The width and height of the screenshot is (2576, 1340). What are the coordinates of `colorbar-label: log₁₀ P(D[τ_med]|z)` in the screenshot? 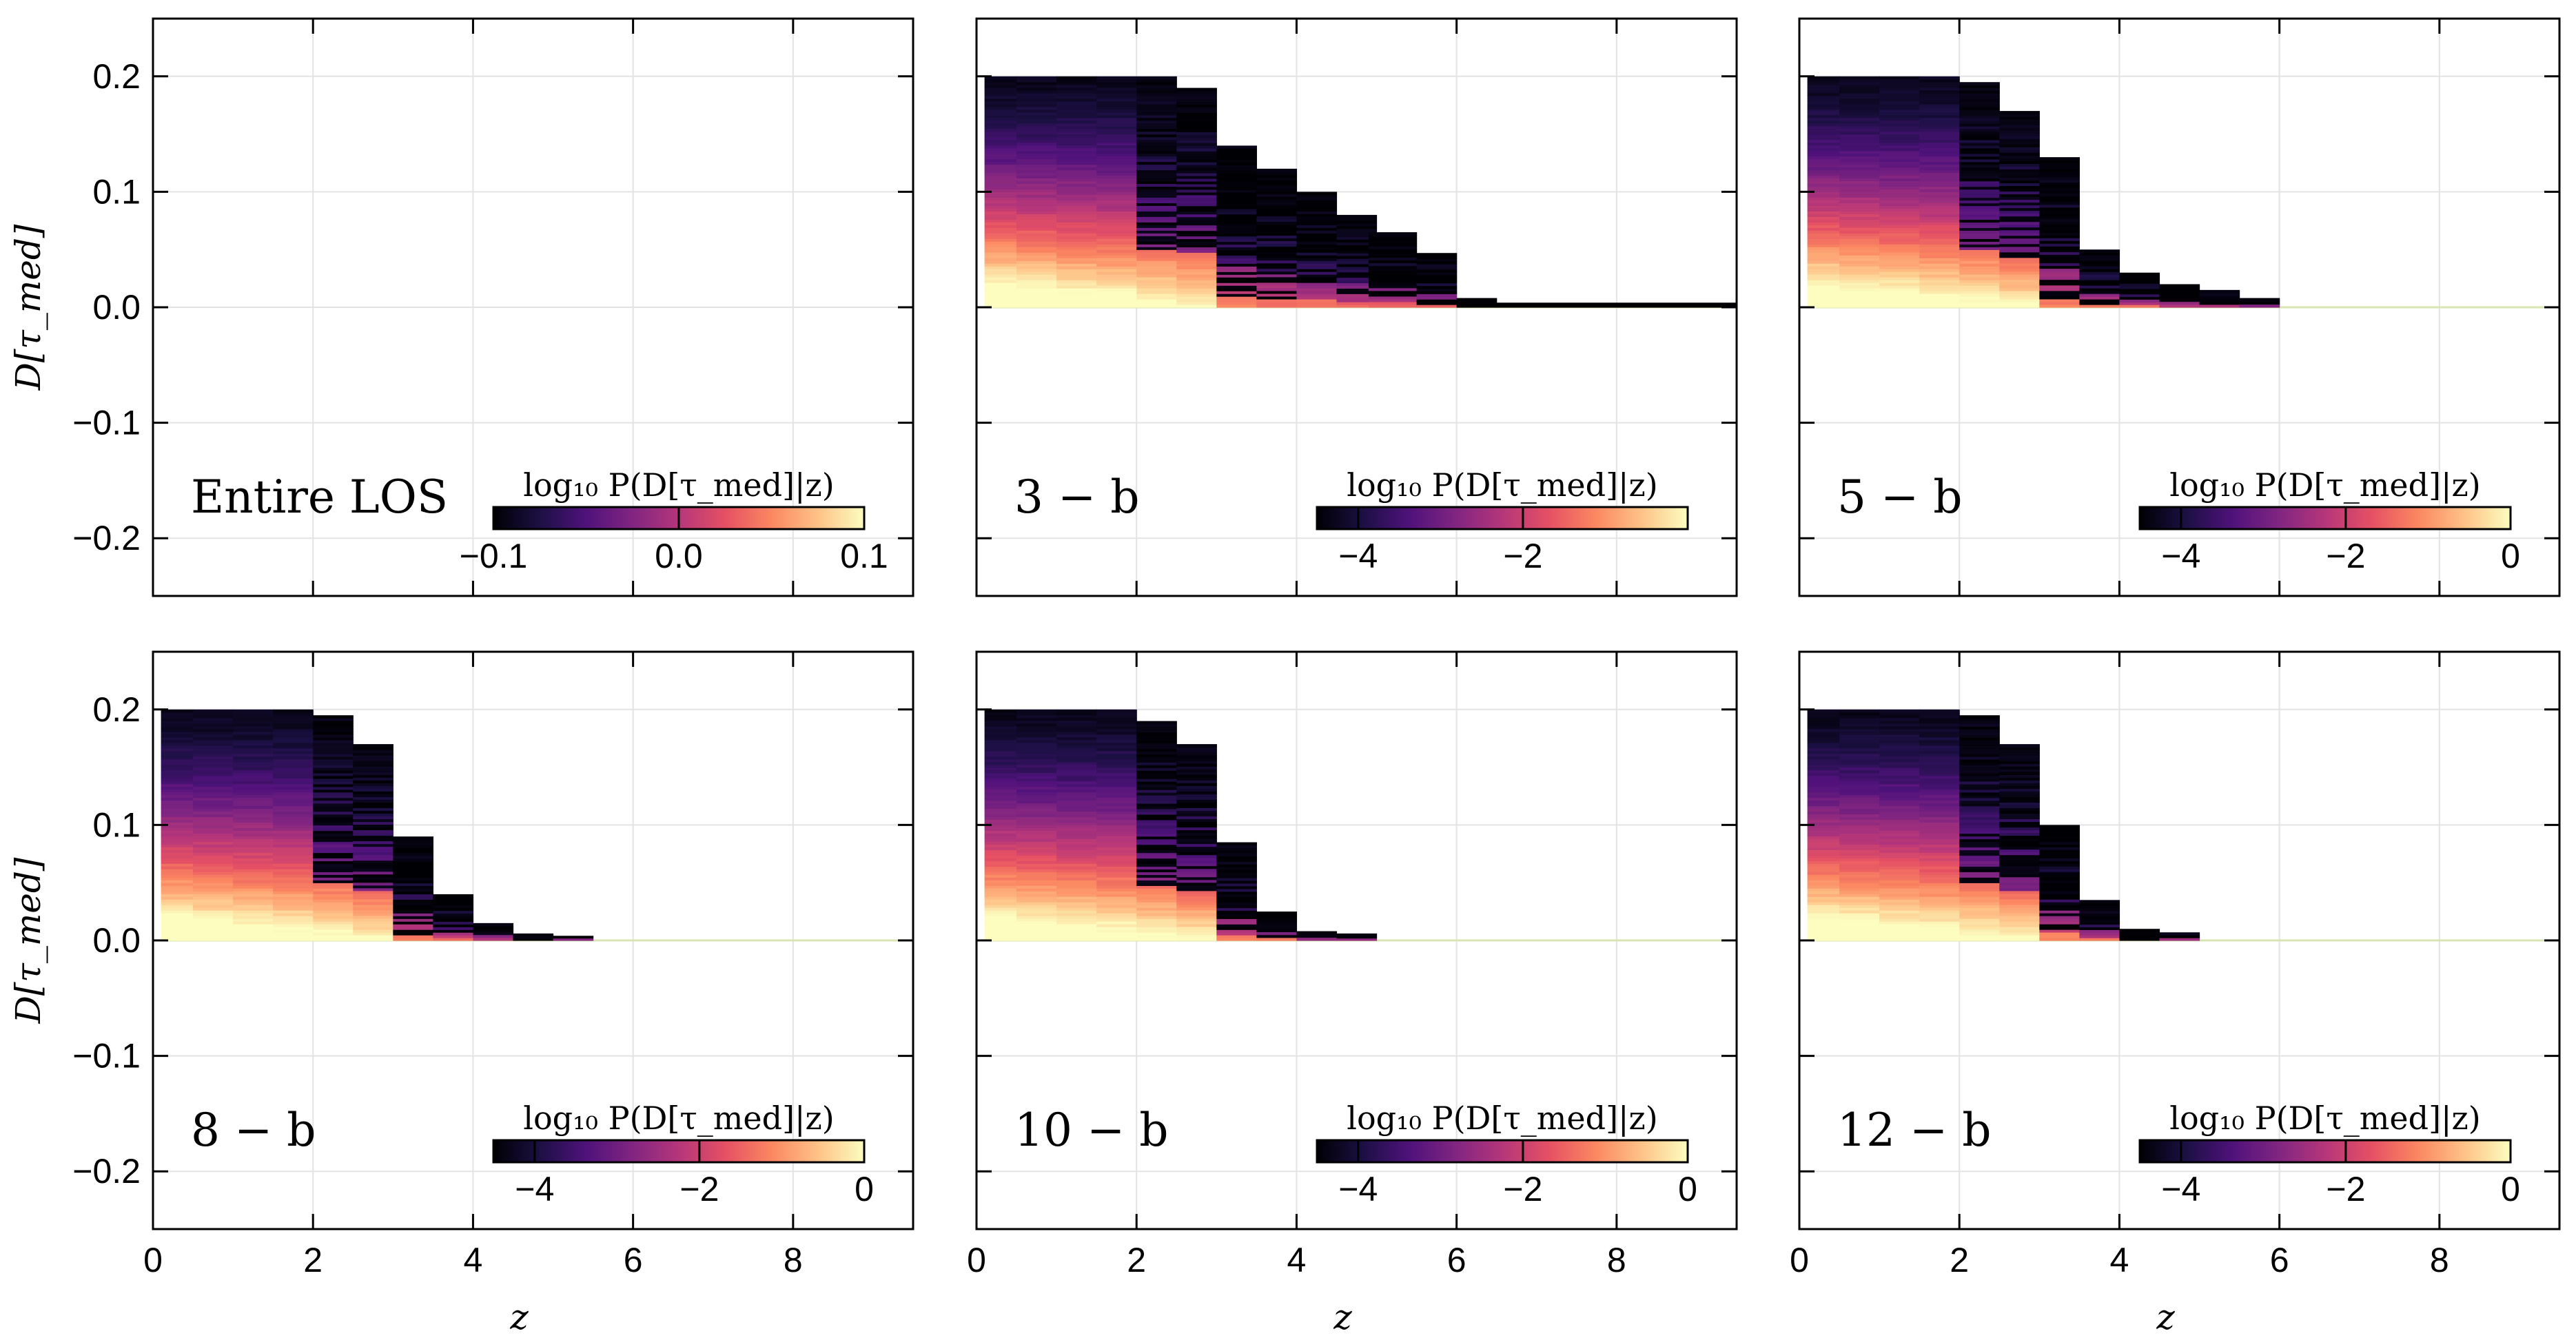 It's located at (2324, 485).